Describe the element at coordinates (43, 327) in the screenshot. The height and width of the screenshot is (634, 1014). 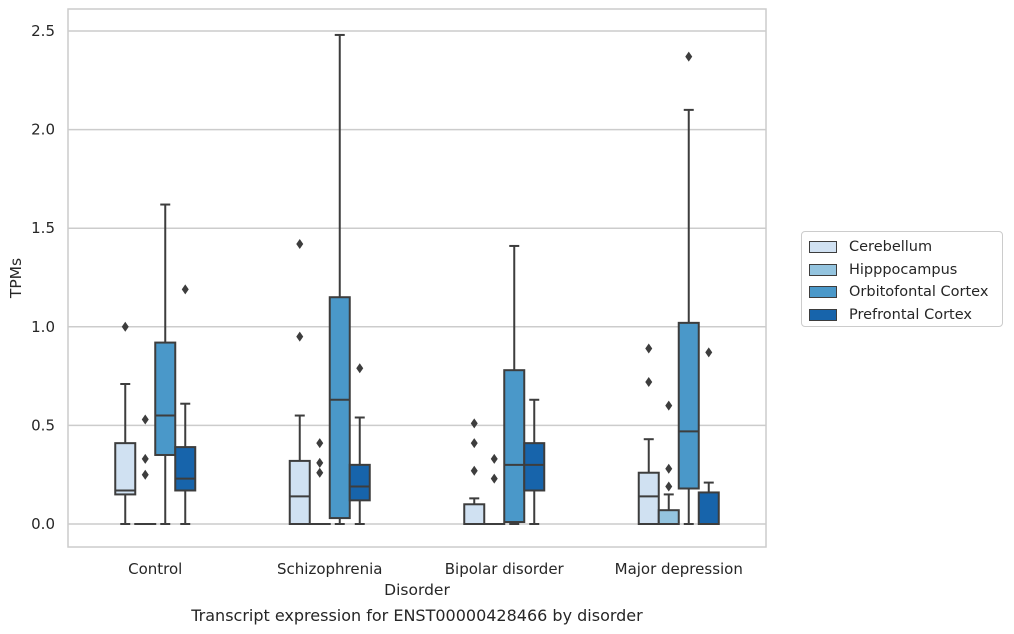
I see `y-tick-label: 1.0` at that location.